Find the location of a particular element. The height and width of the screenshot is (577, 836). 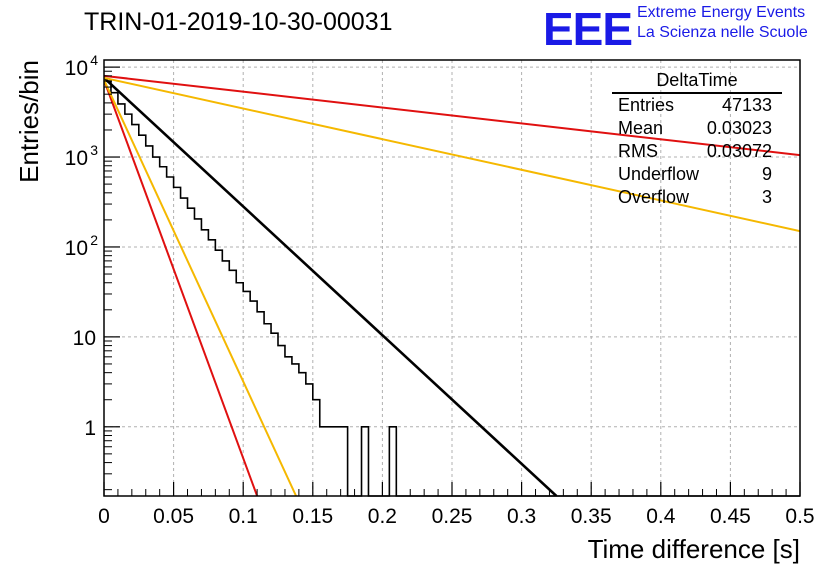

stats-row: RMS 0.03072 is located at coordinates (697, 151).